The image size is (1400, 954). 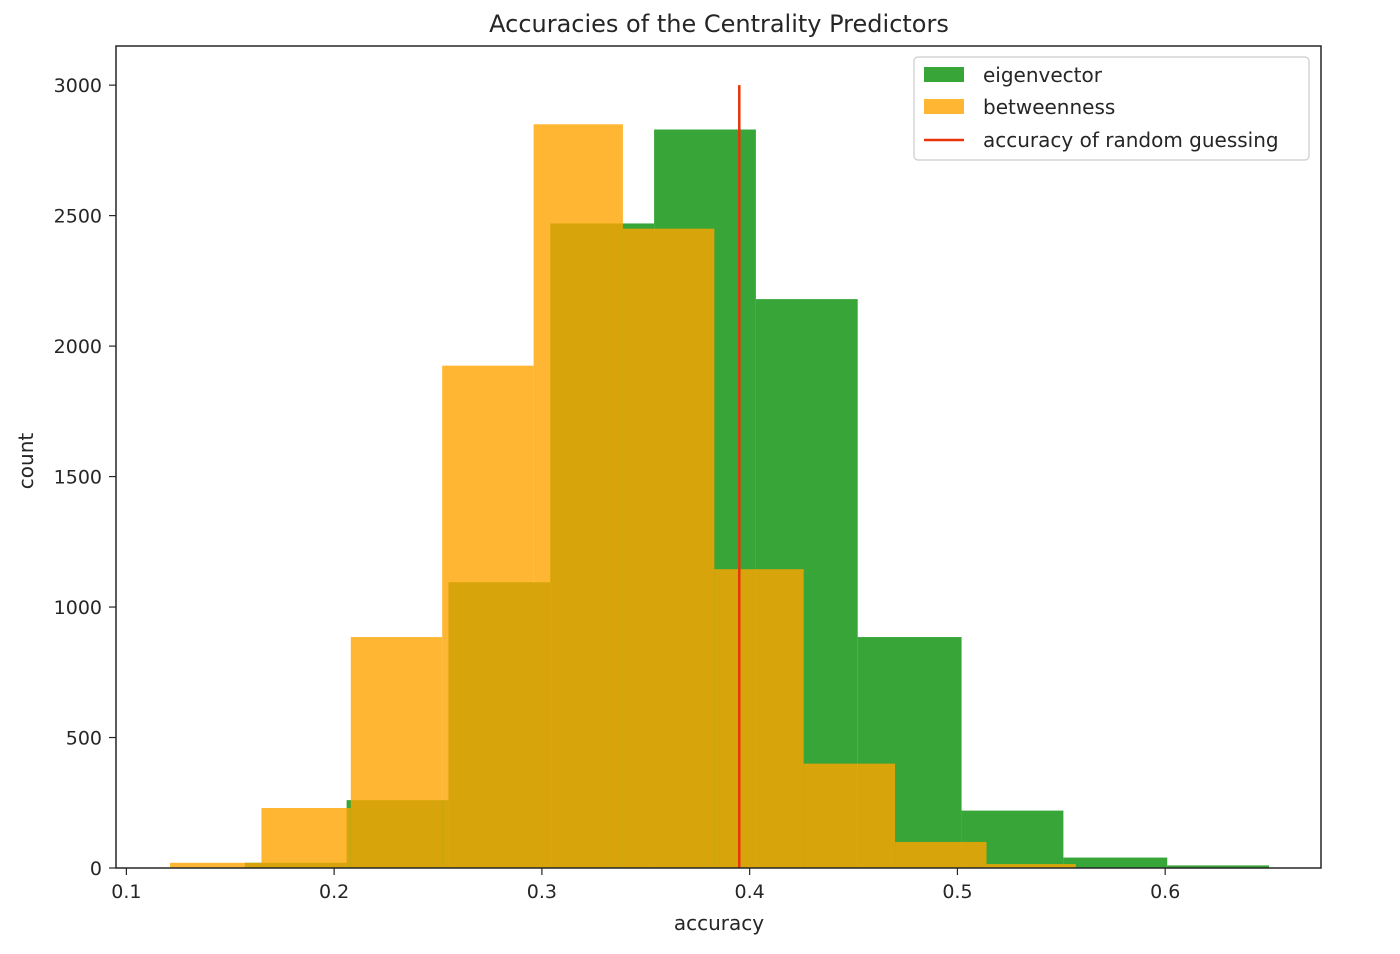 I want to click on legend-label-eigenvector: eigenvector, so click(x=1043, y=75).